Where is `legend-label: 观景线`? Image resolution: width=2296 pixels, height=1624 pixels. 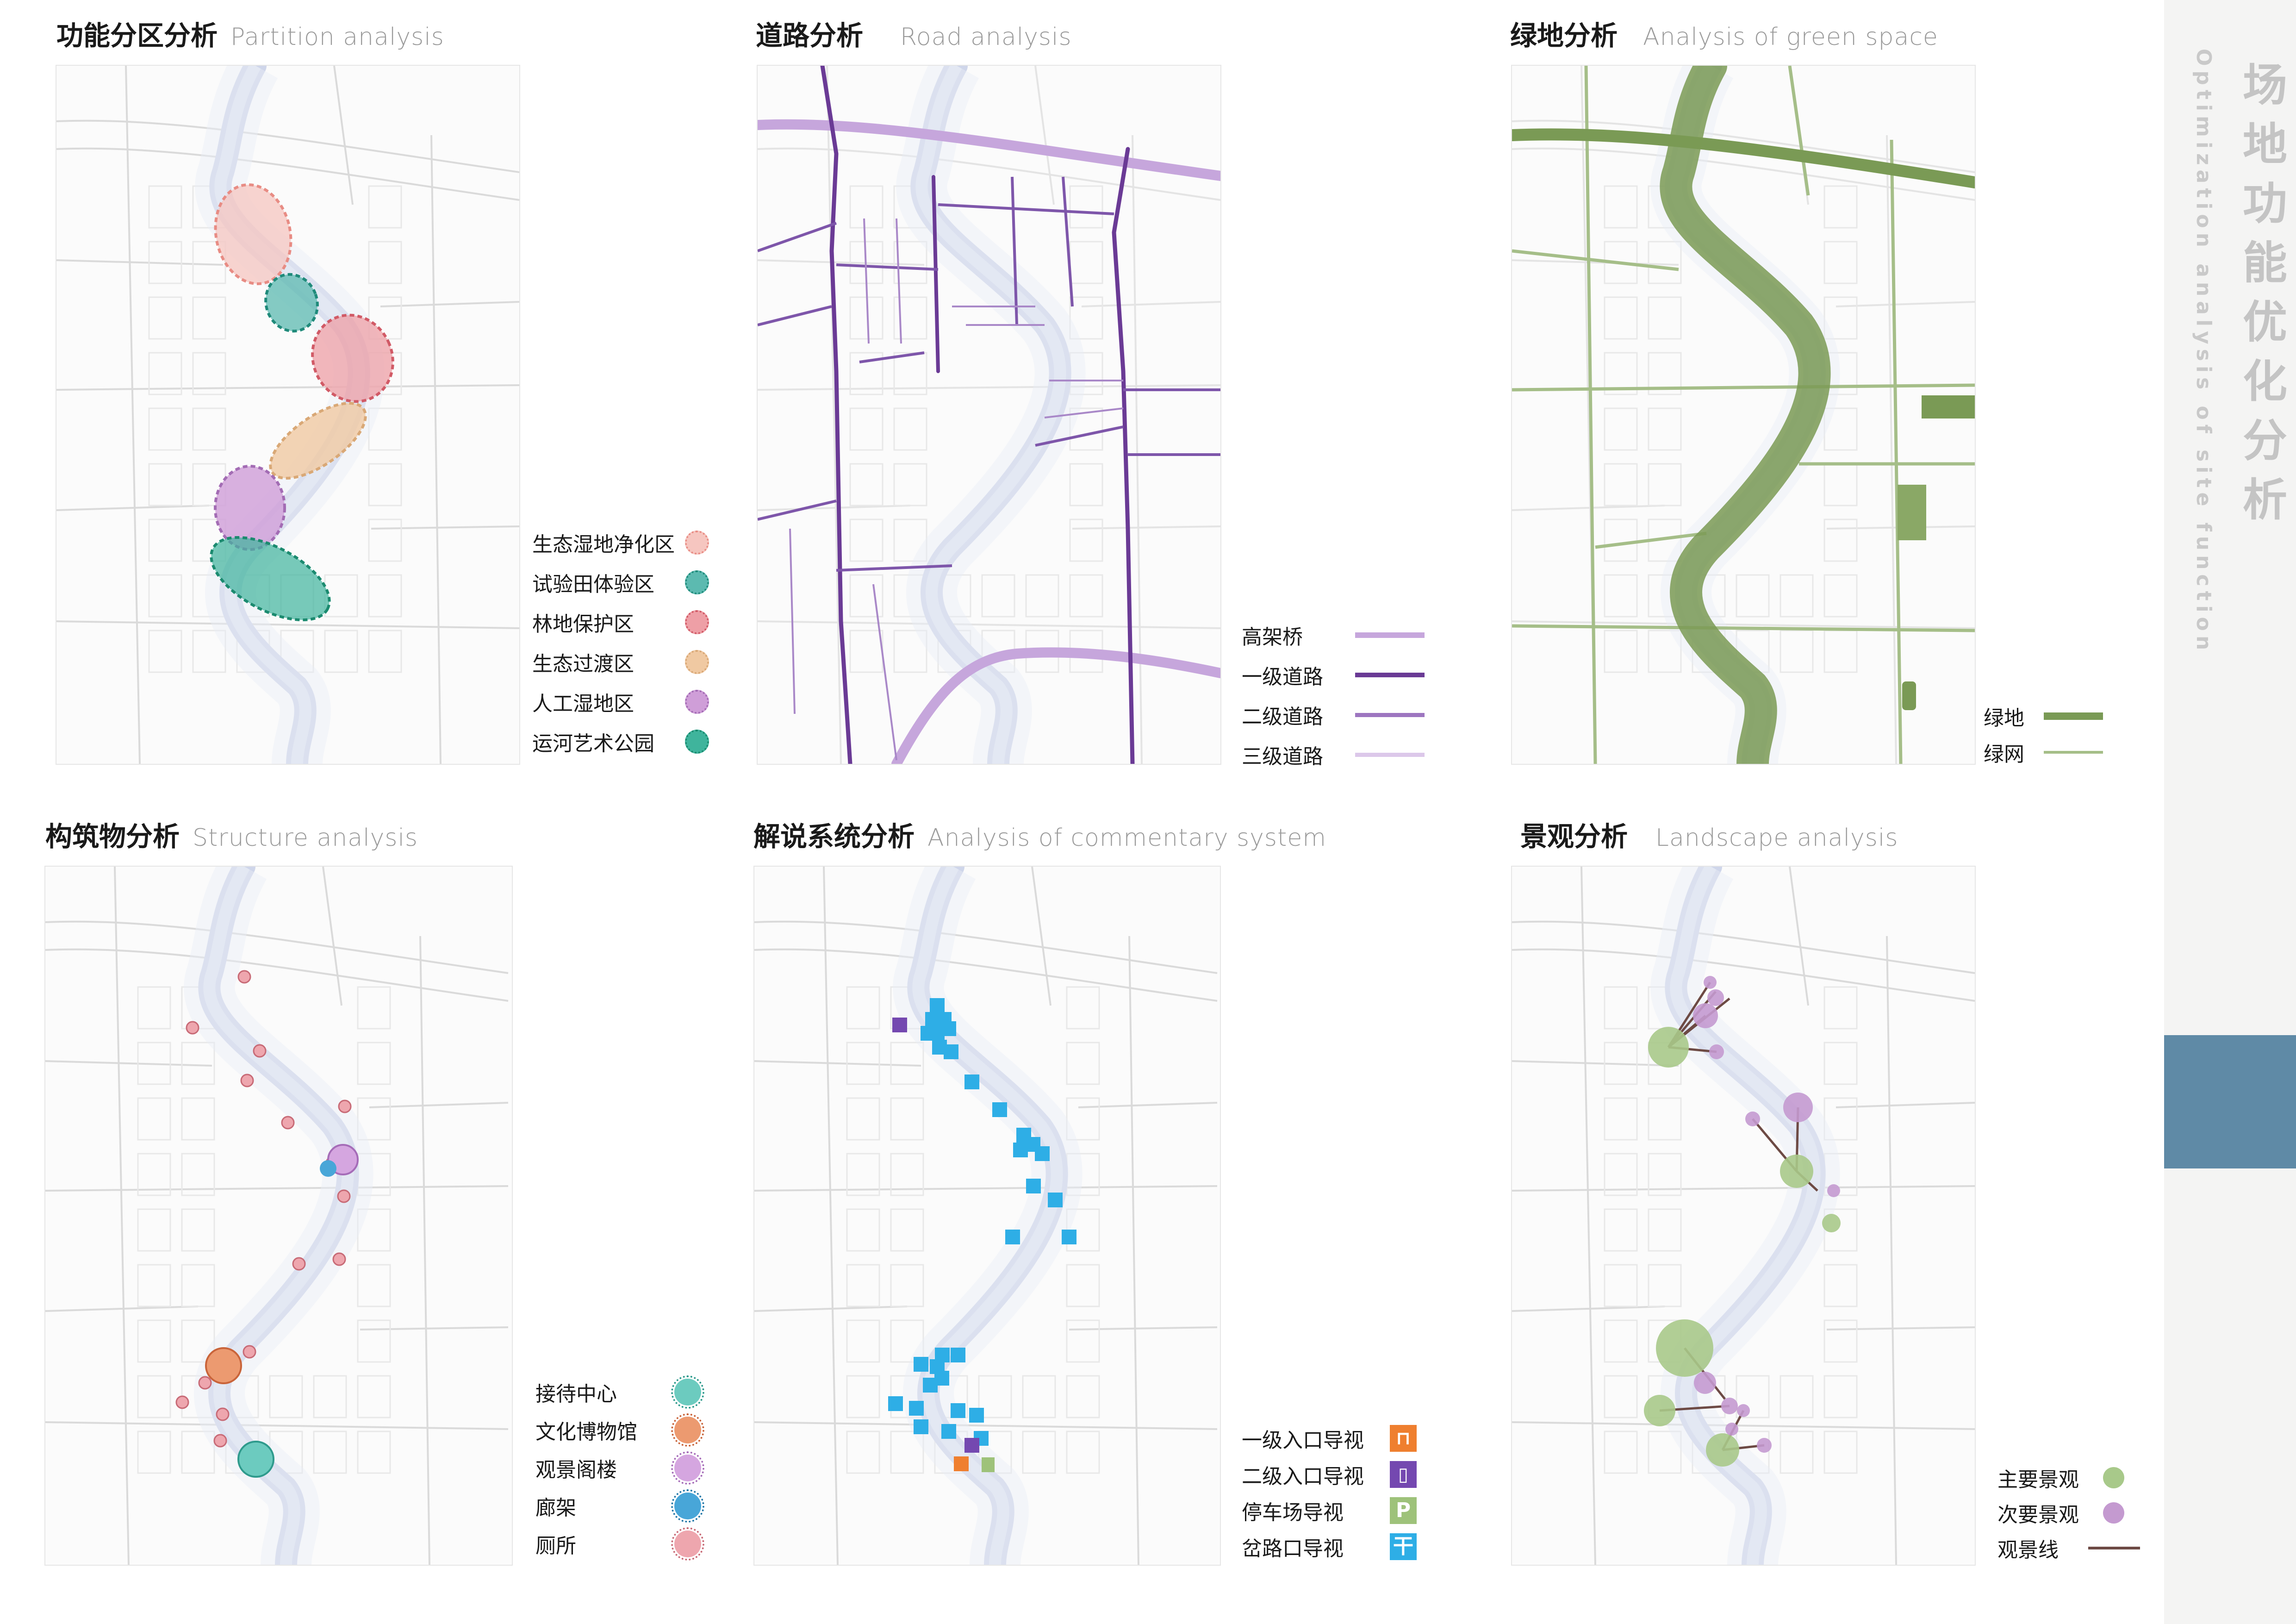
legend-label: 观景线 is located at coordinates (2028, 1550).